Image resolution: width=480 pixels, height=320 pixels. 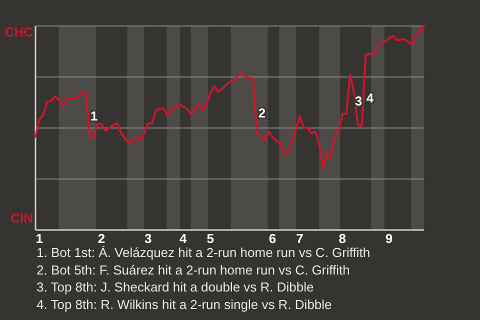 What do you see at coordinates (389, 238) in the screenshot?
I see `x-tick-label: 9` at bounding box center [389, 238].